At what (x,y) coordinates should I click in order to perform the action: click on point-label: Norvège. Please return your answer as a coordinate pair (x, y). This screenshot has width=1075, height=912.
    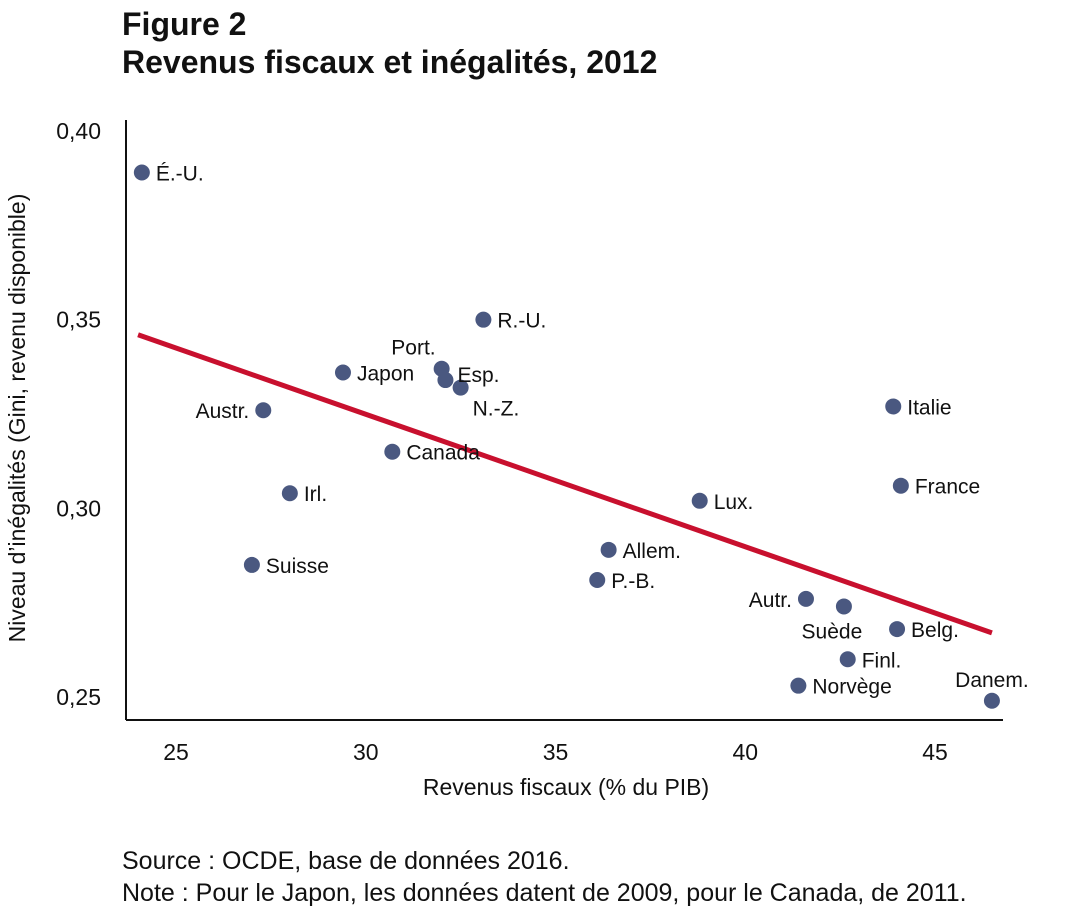
    Looking at the image, I should click on (851, 687).